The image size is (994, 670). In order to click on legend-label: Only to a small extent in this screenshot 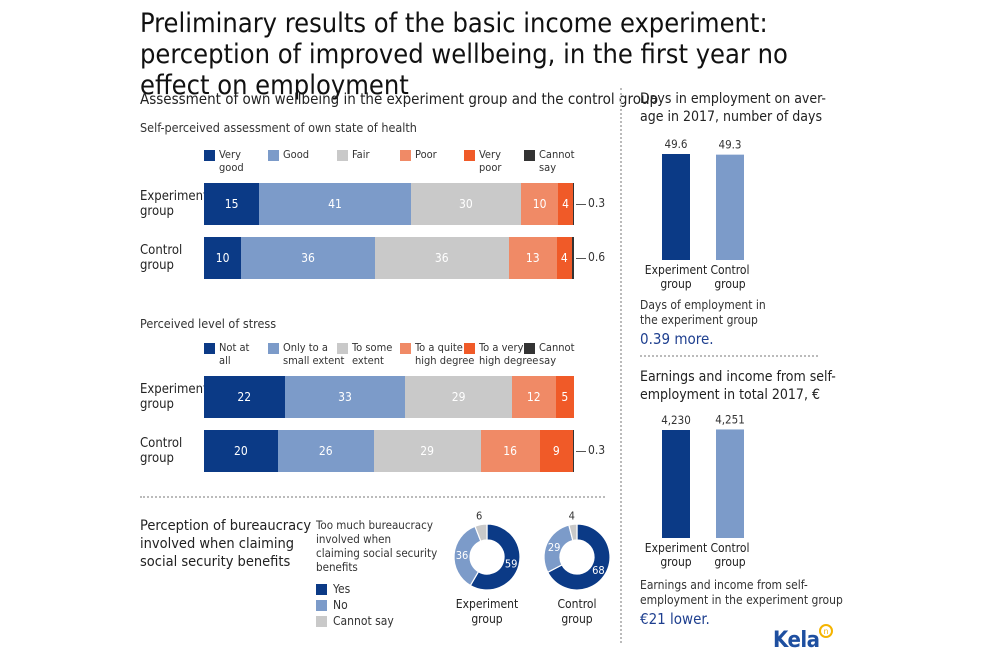, I will do `click(313, 354)`.